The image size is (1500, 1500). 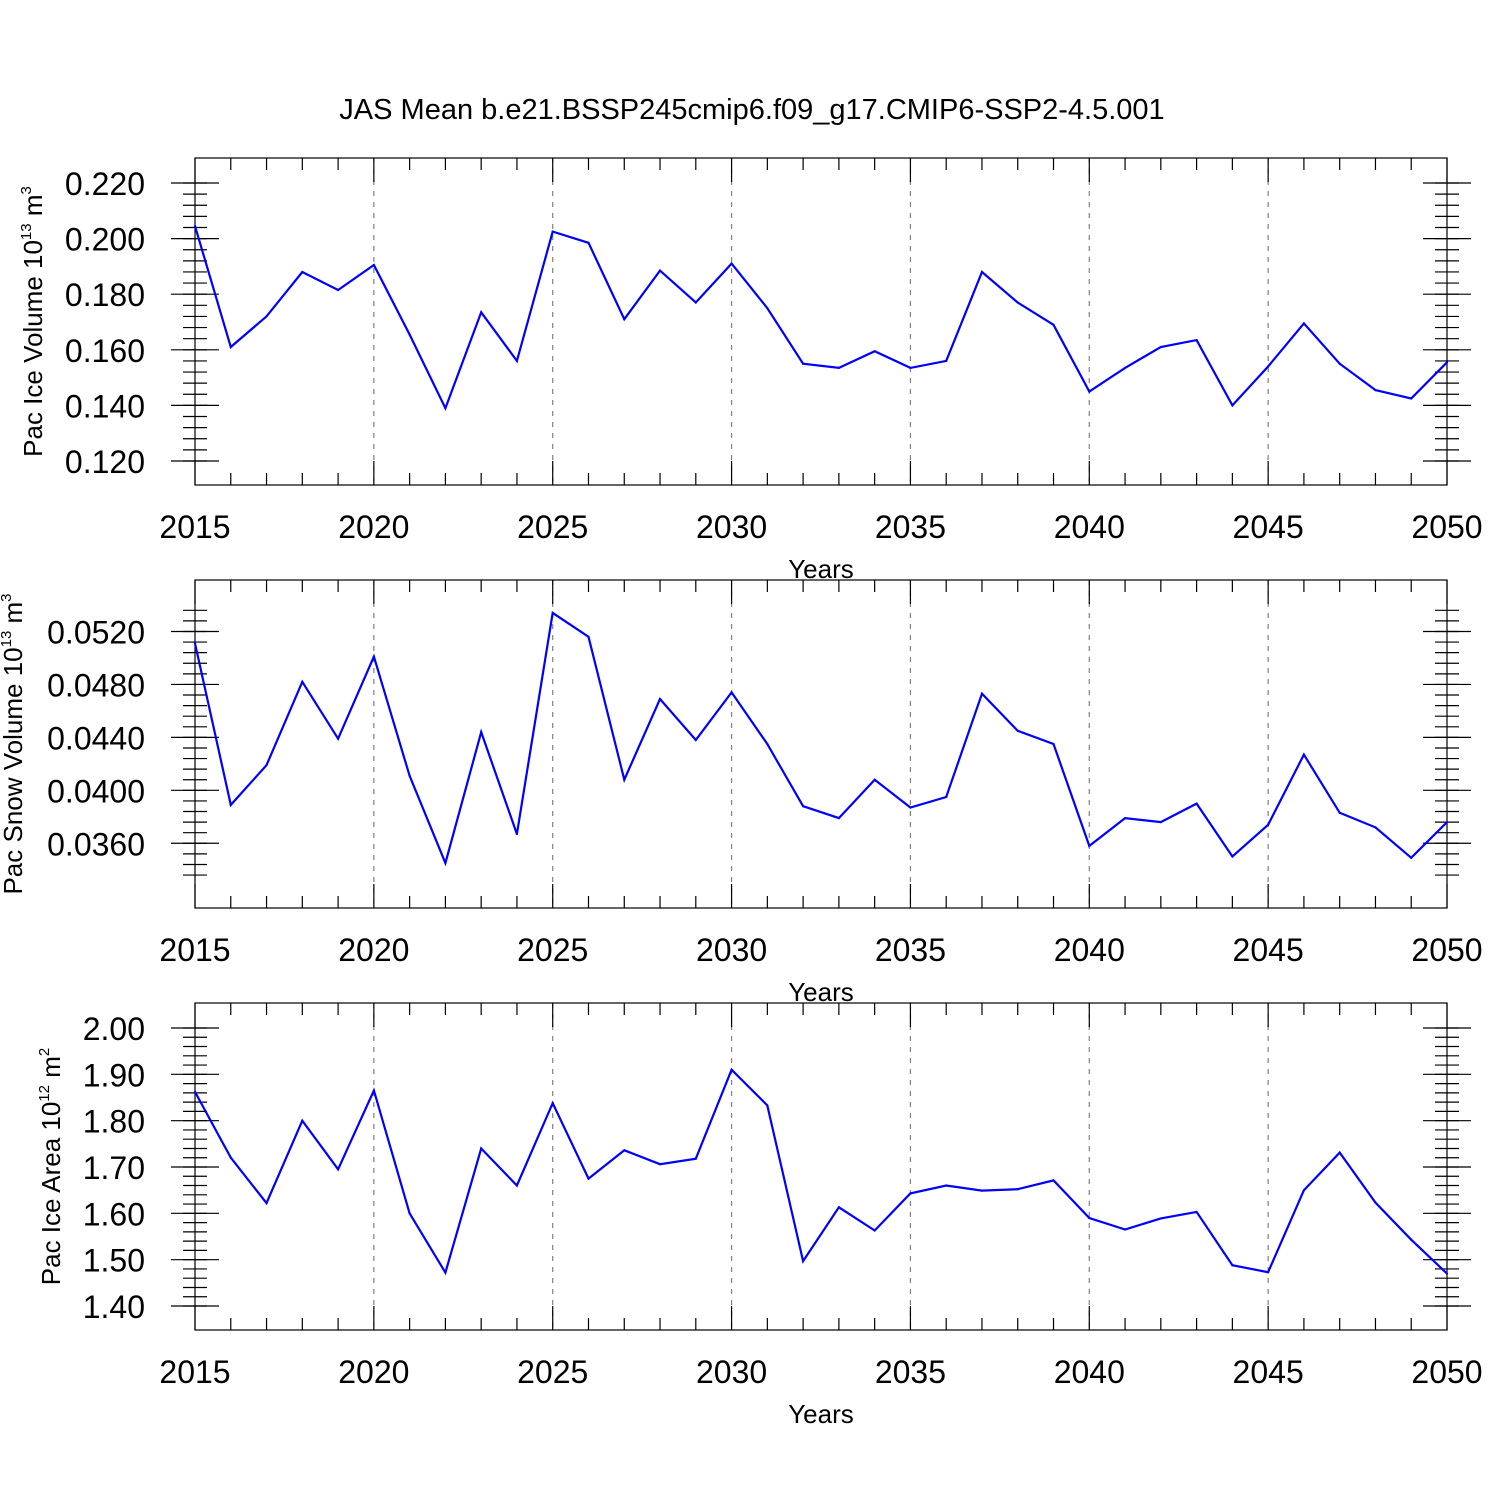 What do you see at coordinates (51, 1070) in the screenshot?
I see `y-axis-title-part: m` at bounding box center [51, 1070].